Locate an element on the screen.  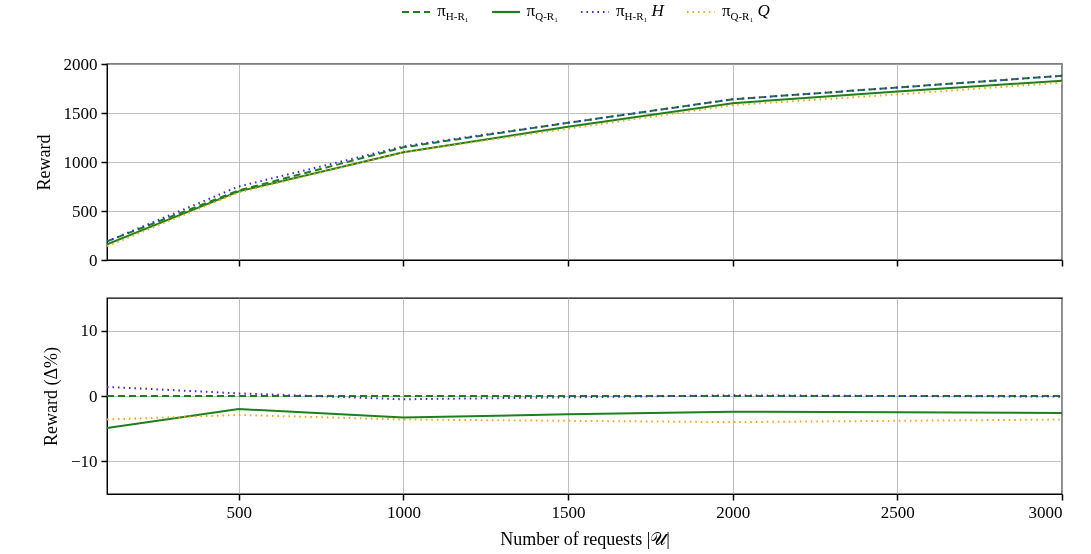
x-tick-label: 2500 is located at coordinates (897, 512).